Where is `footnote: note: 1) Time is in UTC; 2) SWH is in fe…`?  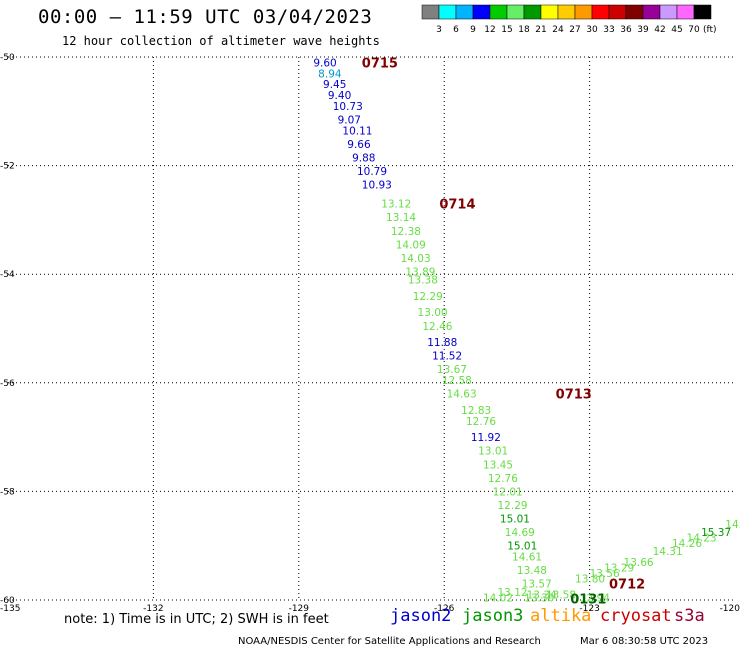
footnote: note: 1) Time is in UTC; 2) SWH is in fe… is located at coordinates (196, 619).